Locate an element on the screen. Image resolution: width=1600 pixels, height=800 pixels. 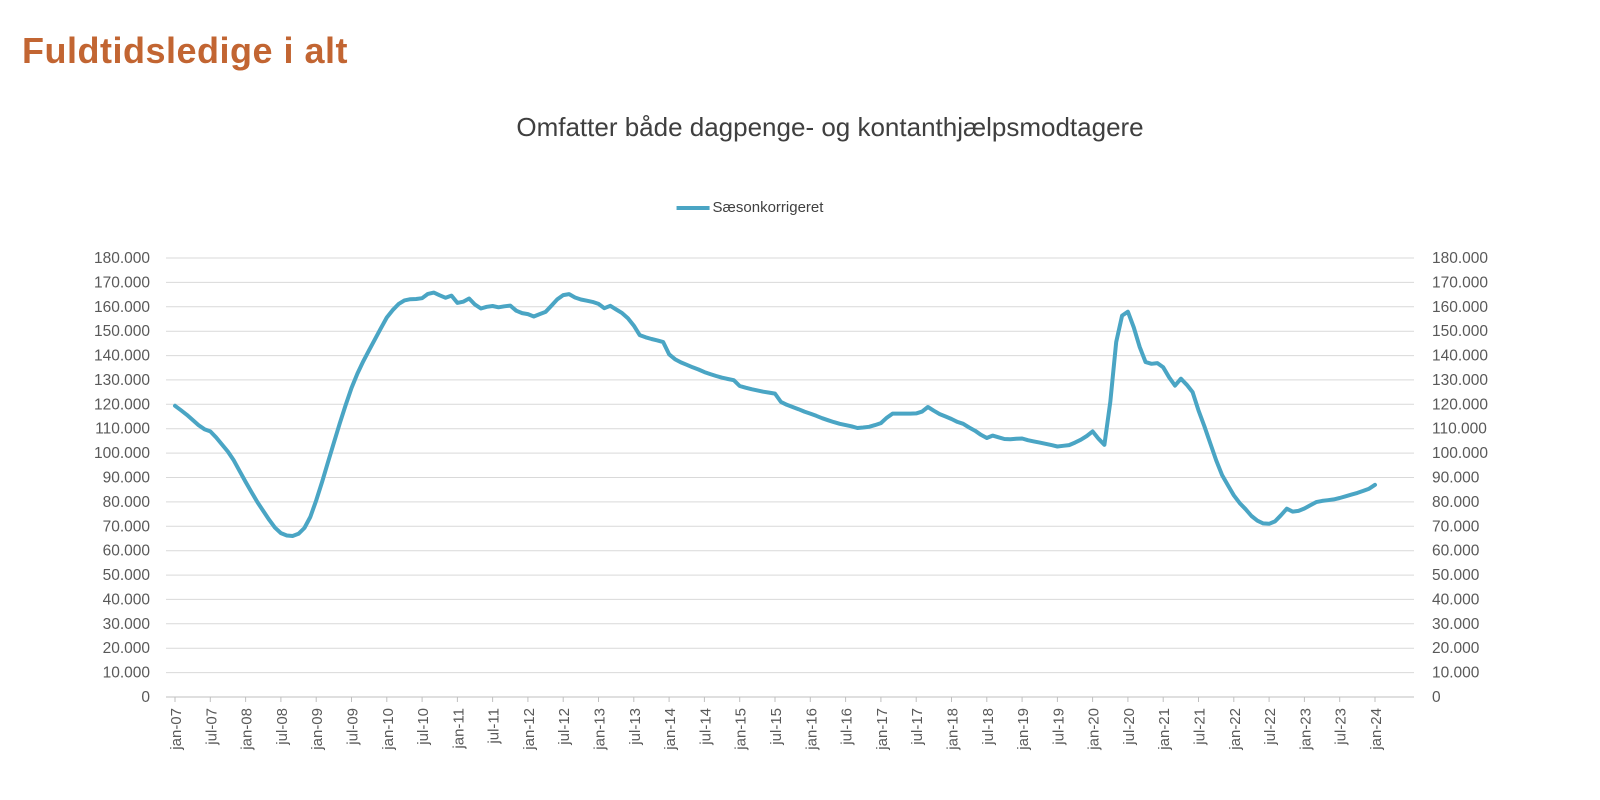
y-axis-label-left: 140.000 is located at coordinates (122, 356).